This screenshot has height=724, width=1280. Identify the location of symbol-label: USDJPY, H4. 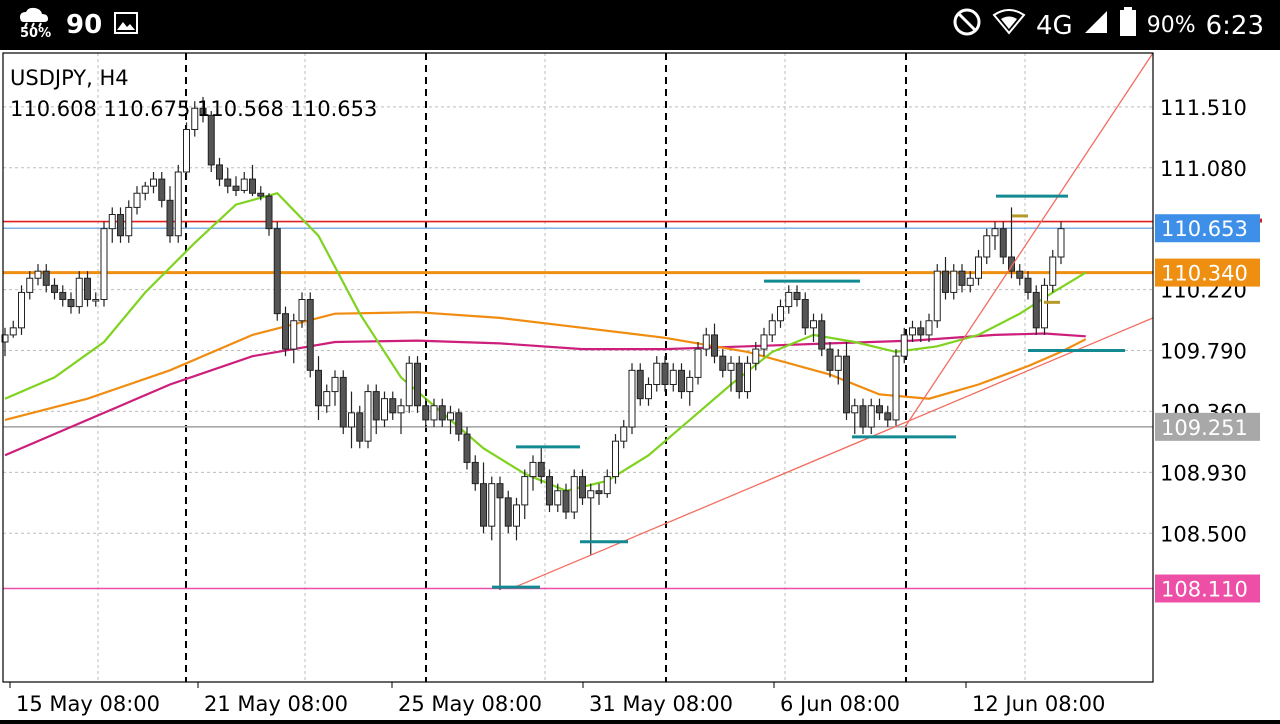
(69, 78).